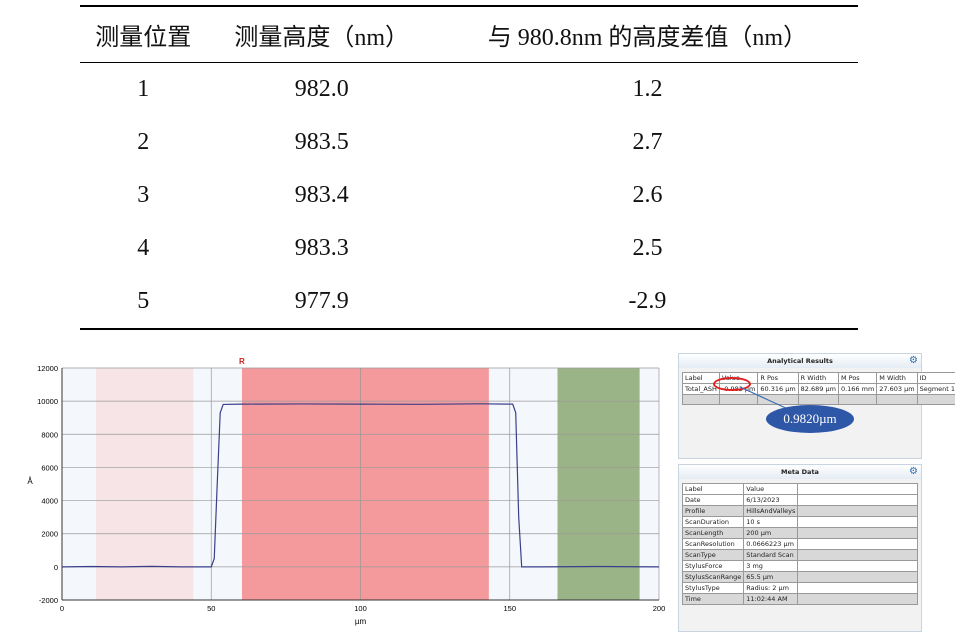  Describe the element at coordinates (143, 142) in the screenshot. I see `table-cell: 2` at that location.